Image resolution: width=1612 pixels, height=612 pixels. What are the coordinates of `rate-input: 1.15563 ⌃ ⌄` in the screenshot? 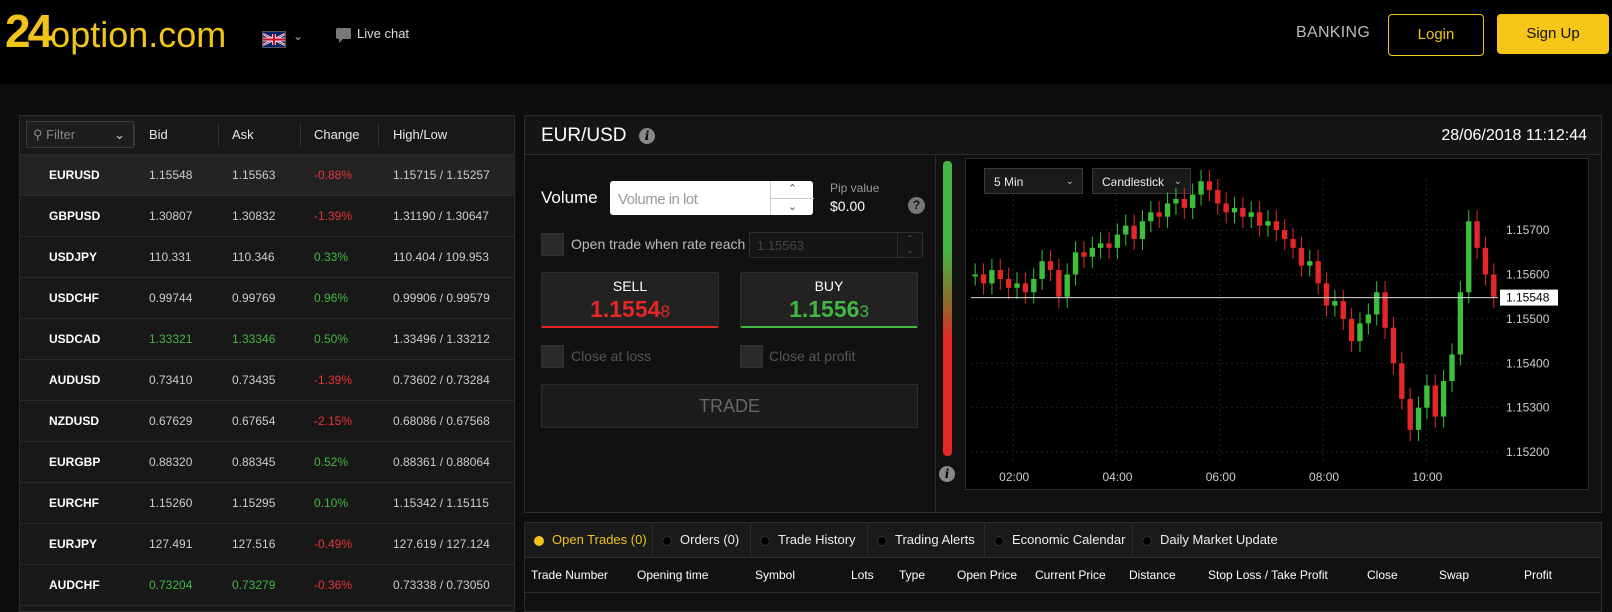 It's located at (836, 245).